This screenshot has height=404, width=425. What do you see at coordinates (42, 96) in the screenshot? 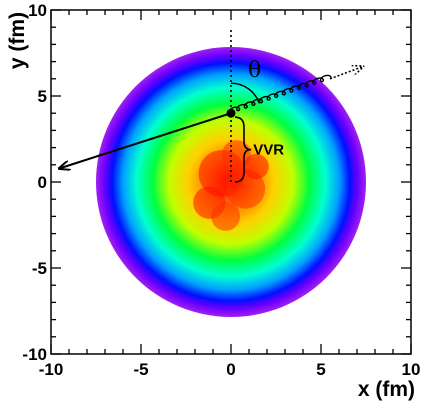
I see `y-tick-label: 5` at bounding box center [42, 96].